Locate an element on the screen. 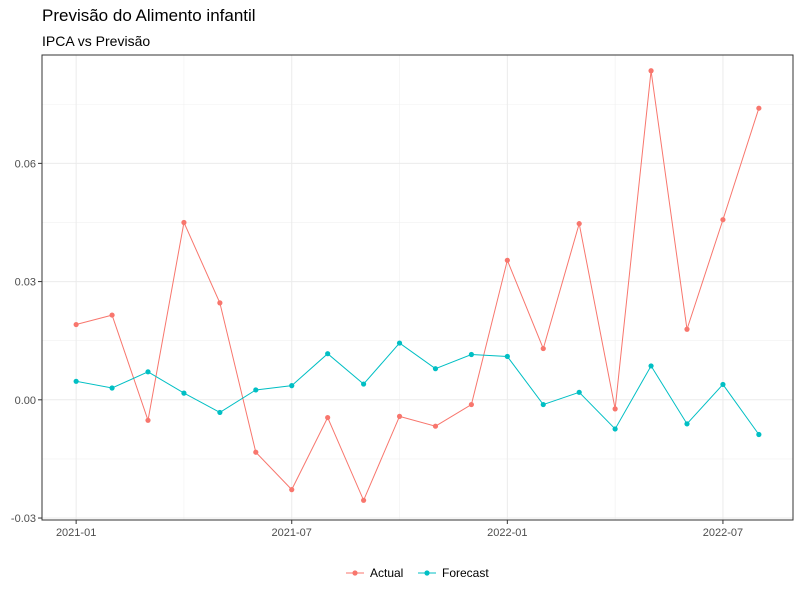  x-tick-label: 2022-07 is located at coordinates (723, 533).